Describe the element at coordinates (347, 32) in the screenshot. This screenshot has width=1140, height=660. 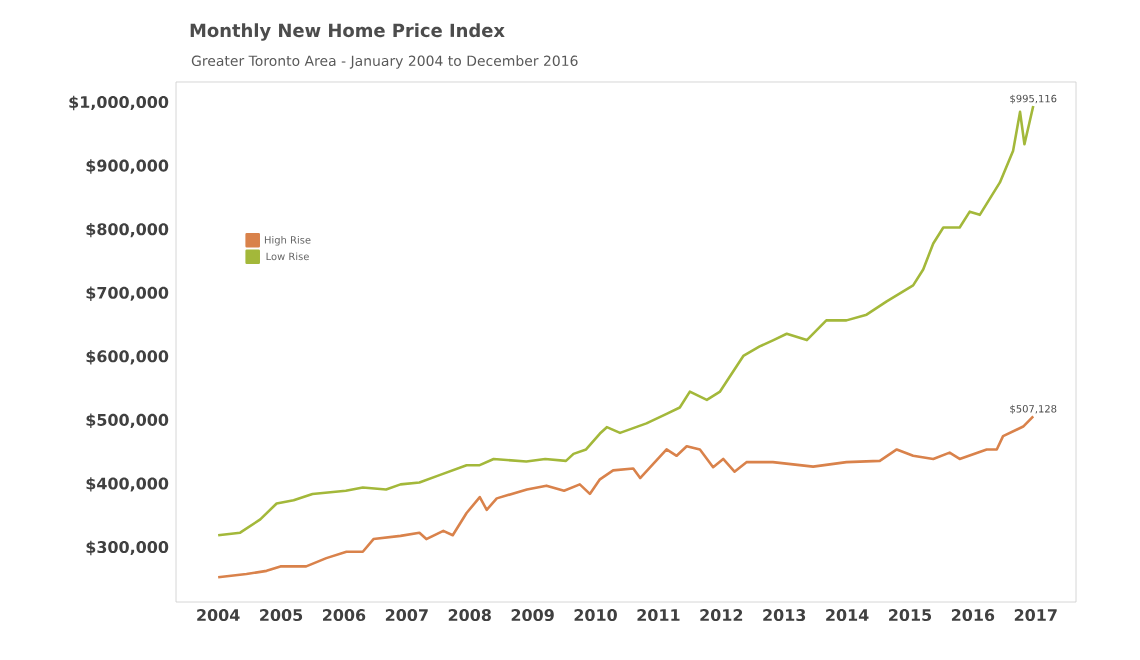
I see `chart-title: Monthly New Home Price Index` at that location.